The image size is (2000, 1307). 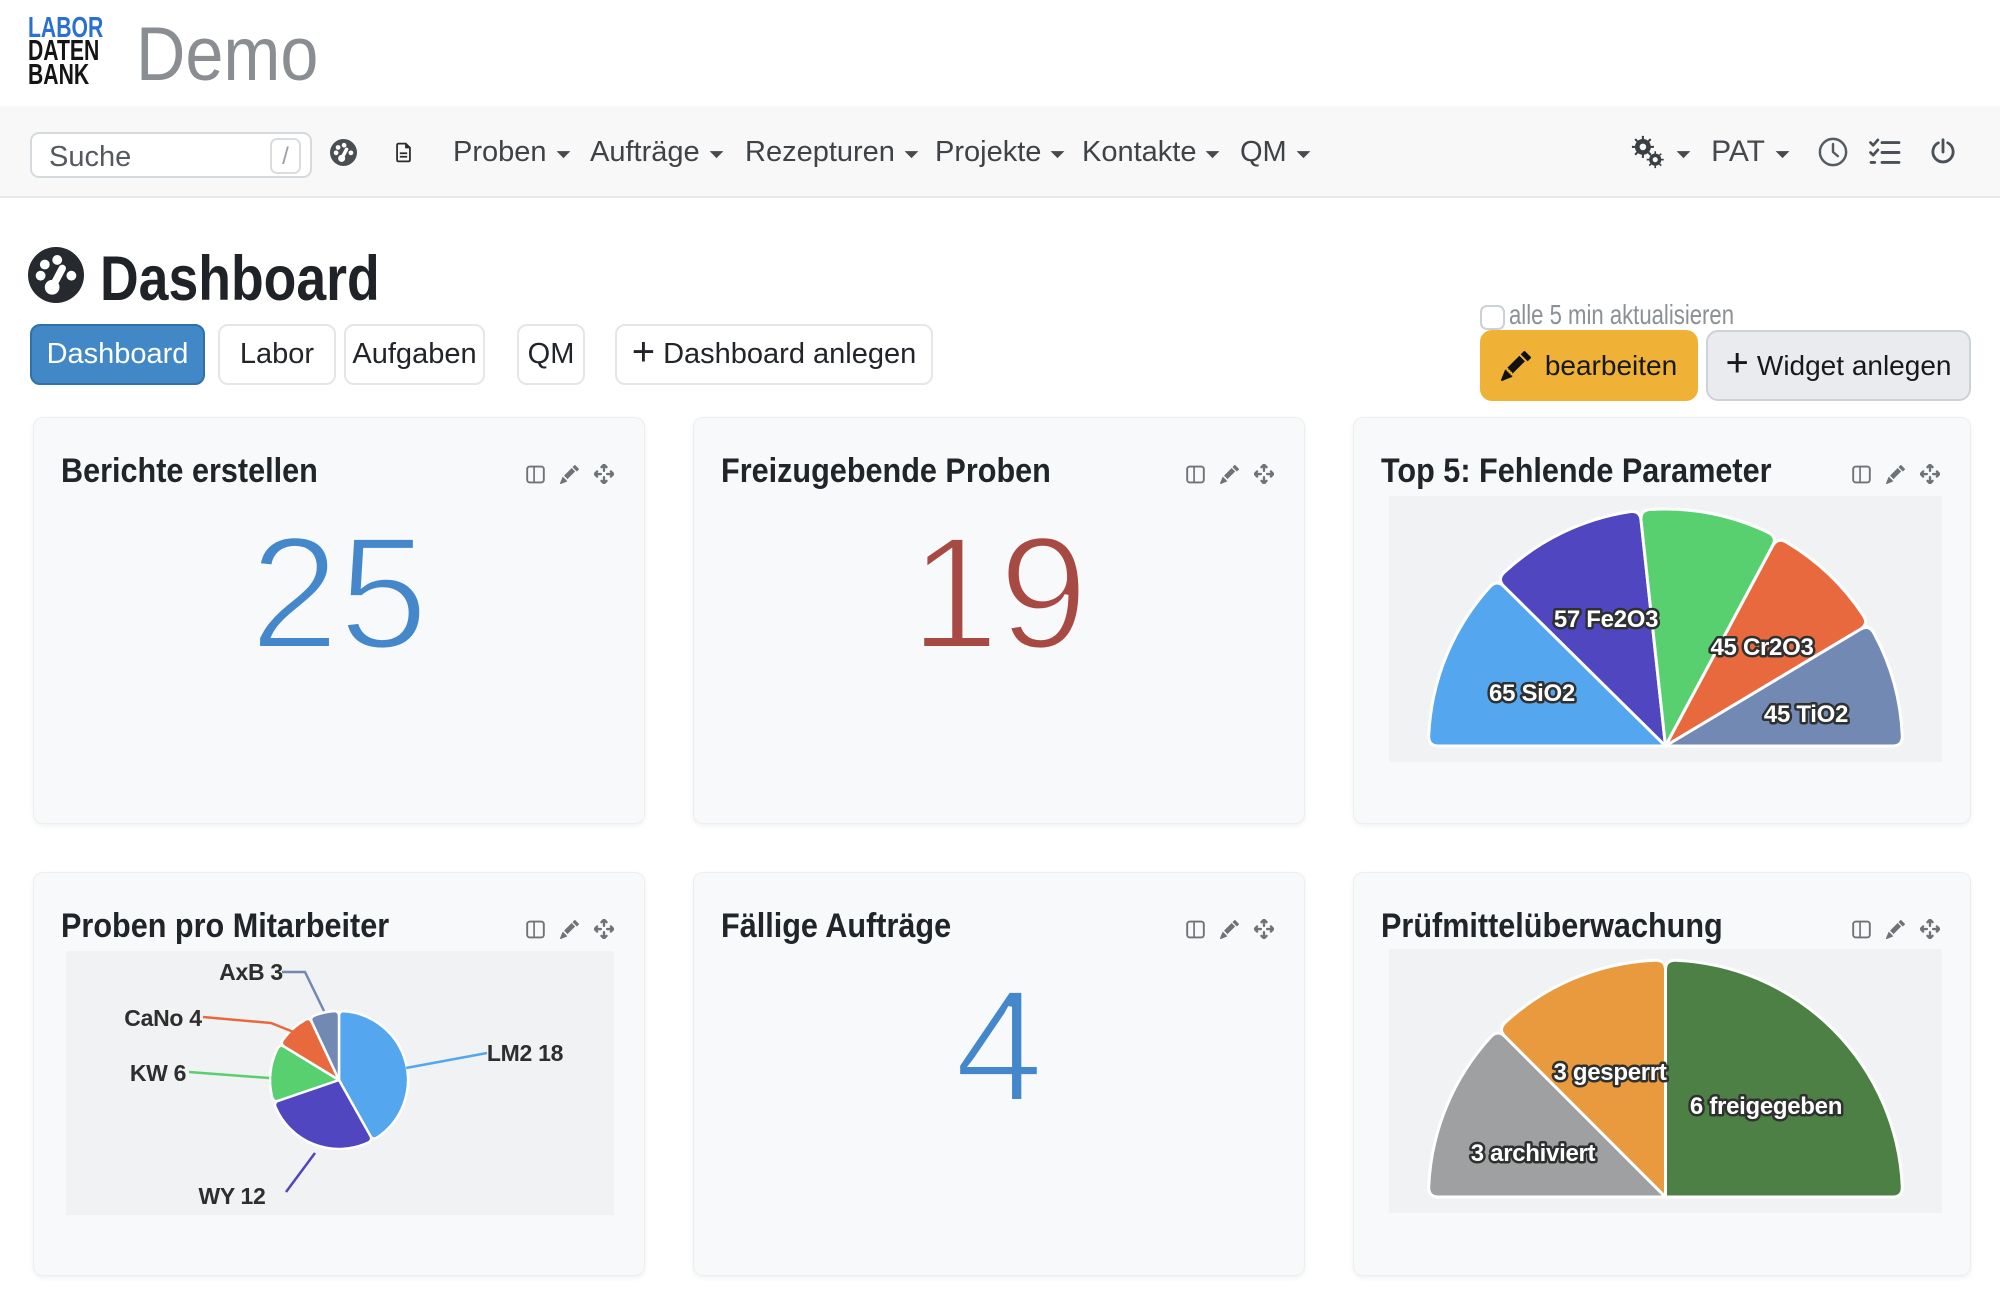 What do you see at coordinates (1609, 1072) in the screenshot?
I see `svg-text: 3 gesperrt` at bounding box center [1609, 1072].